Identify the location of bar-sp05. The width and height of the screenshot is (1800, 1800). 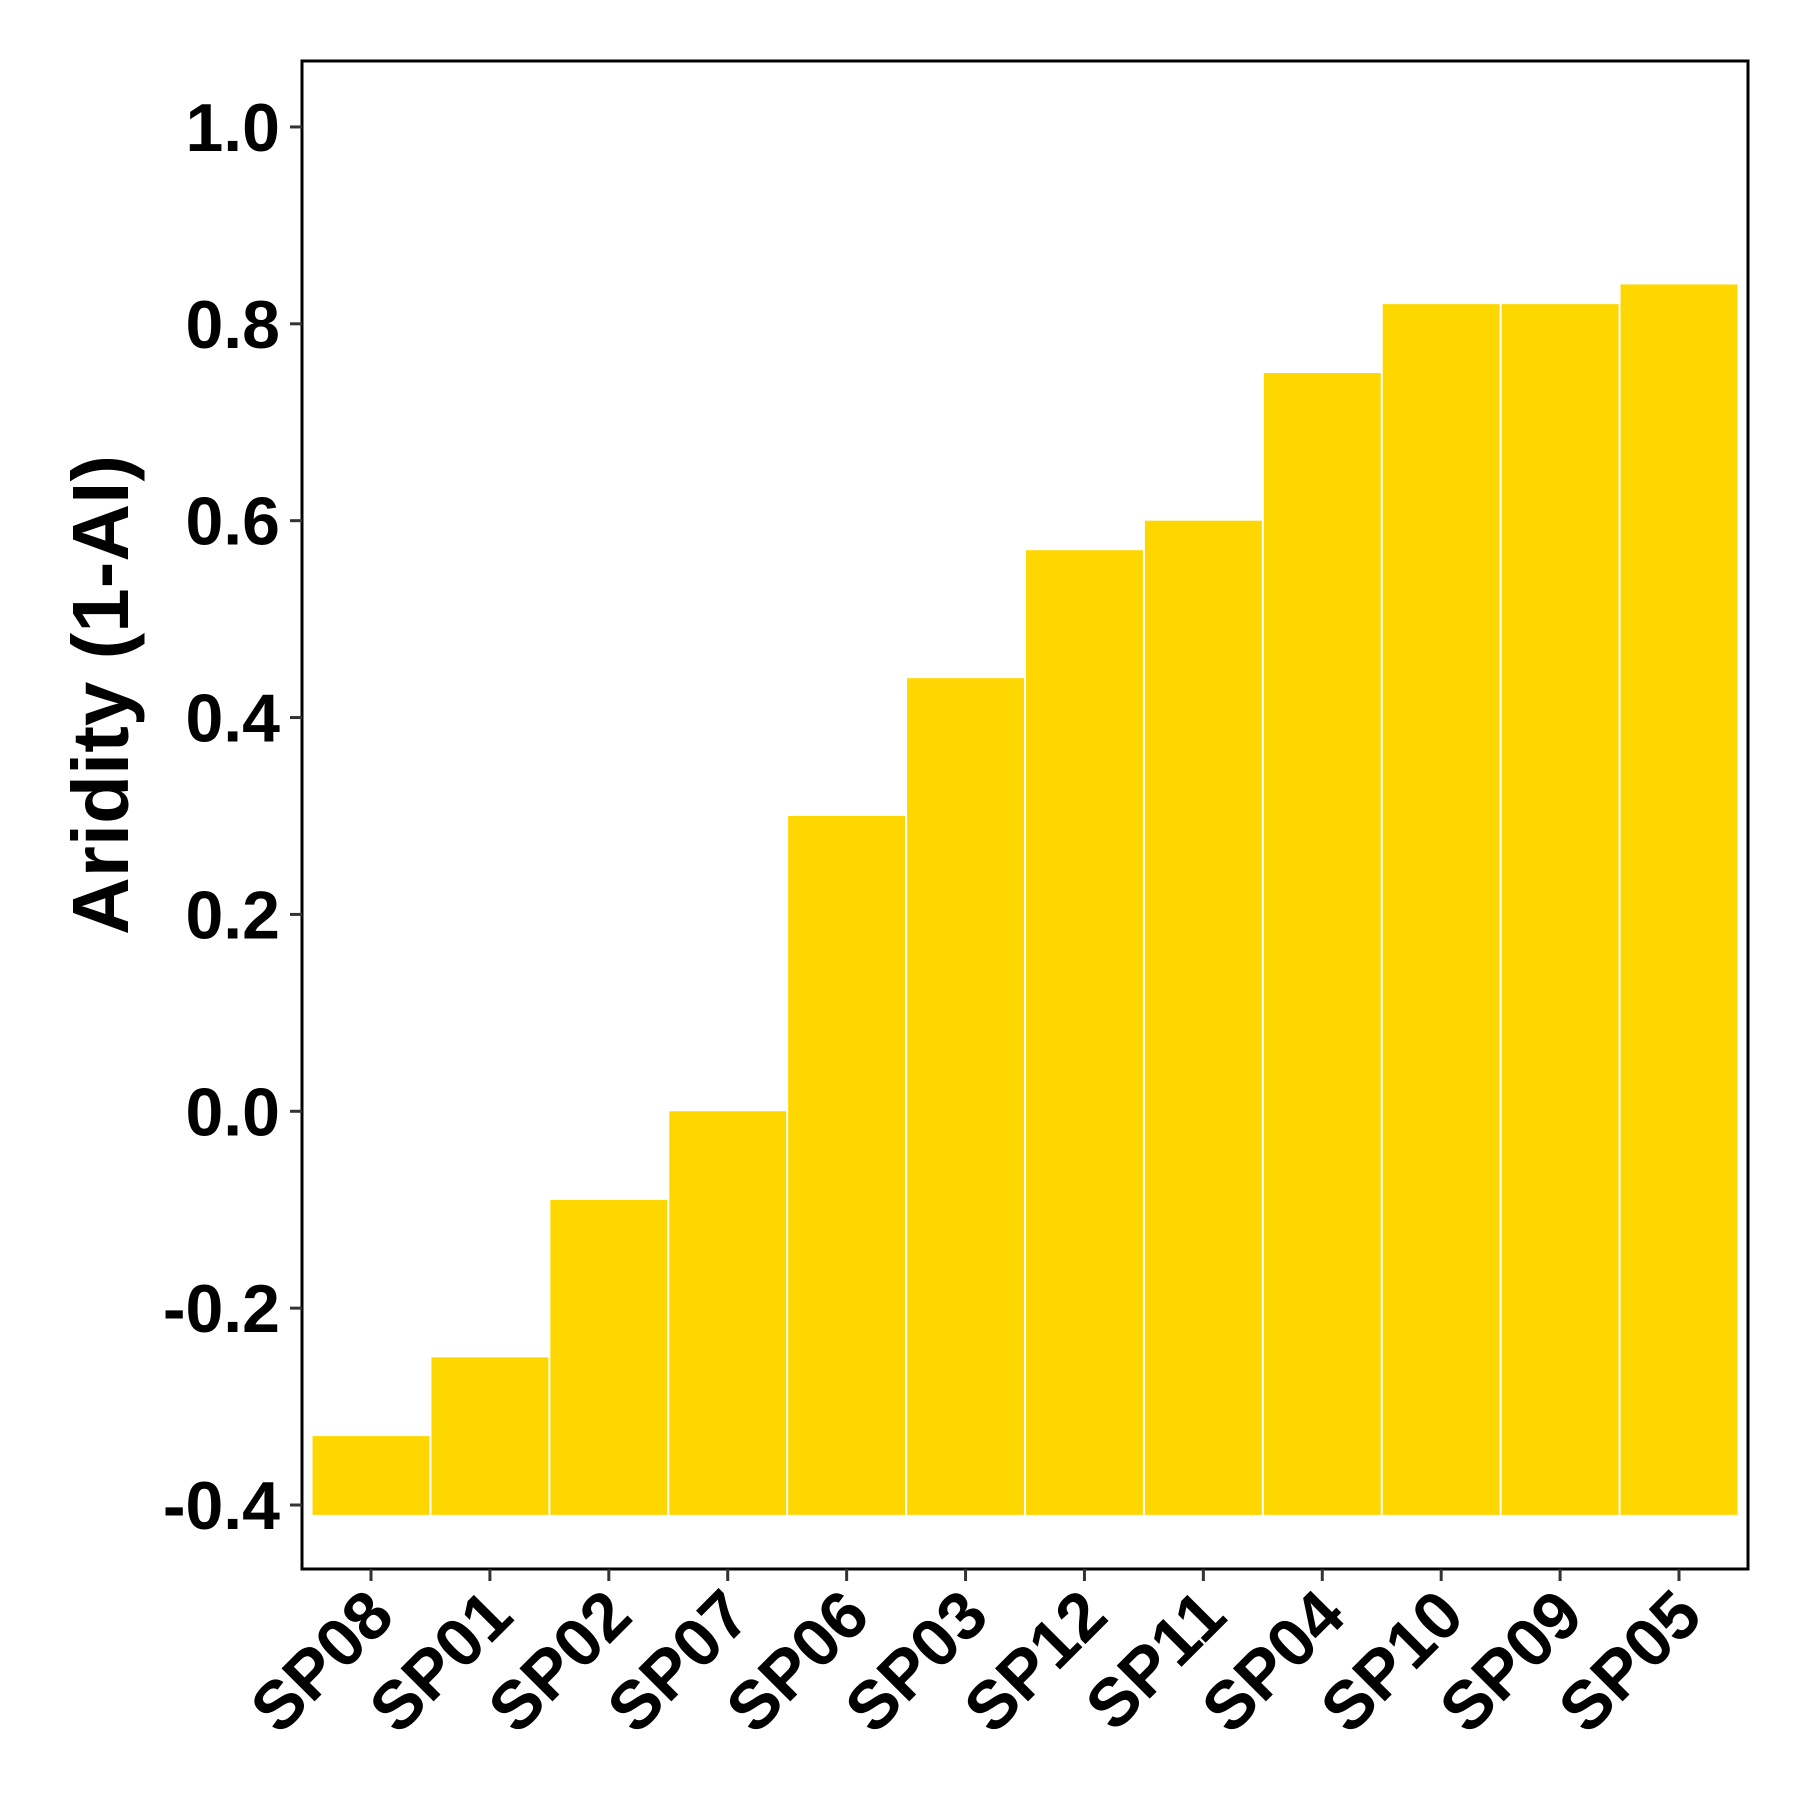
(1679, 899).